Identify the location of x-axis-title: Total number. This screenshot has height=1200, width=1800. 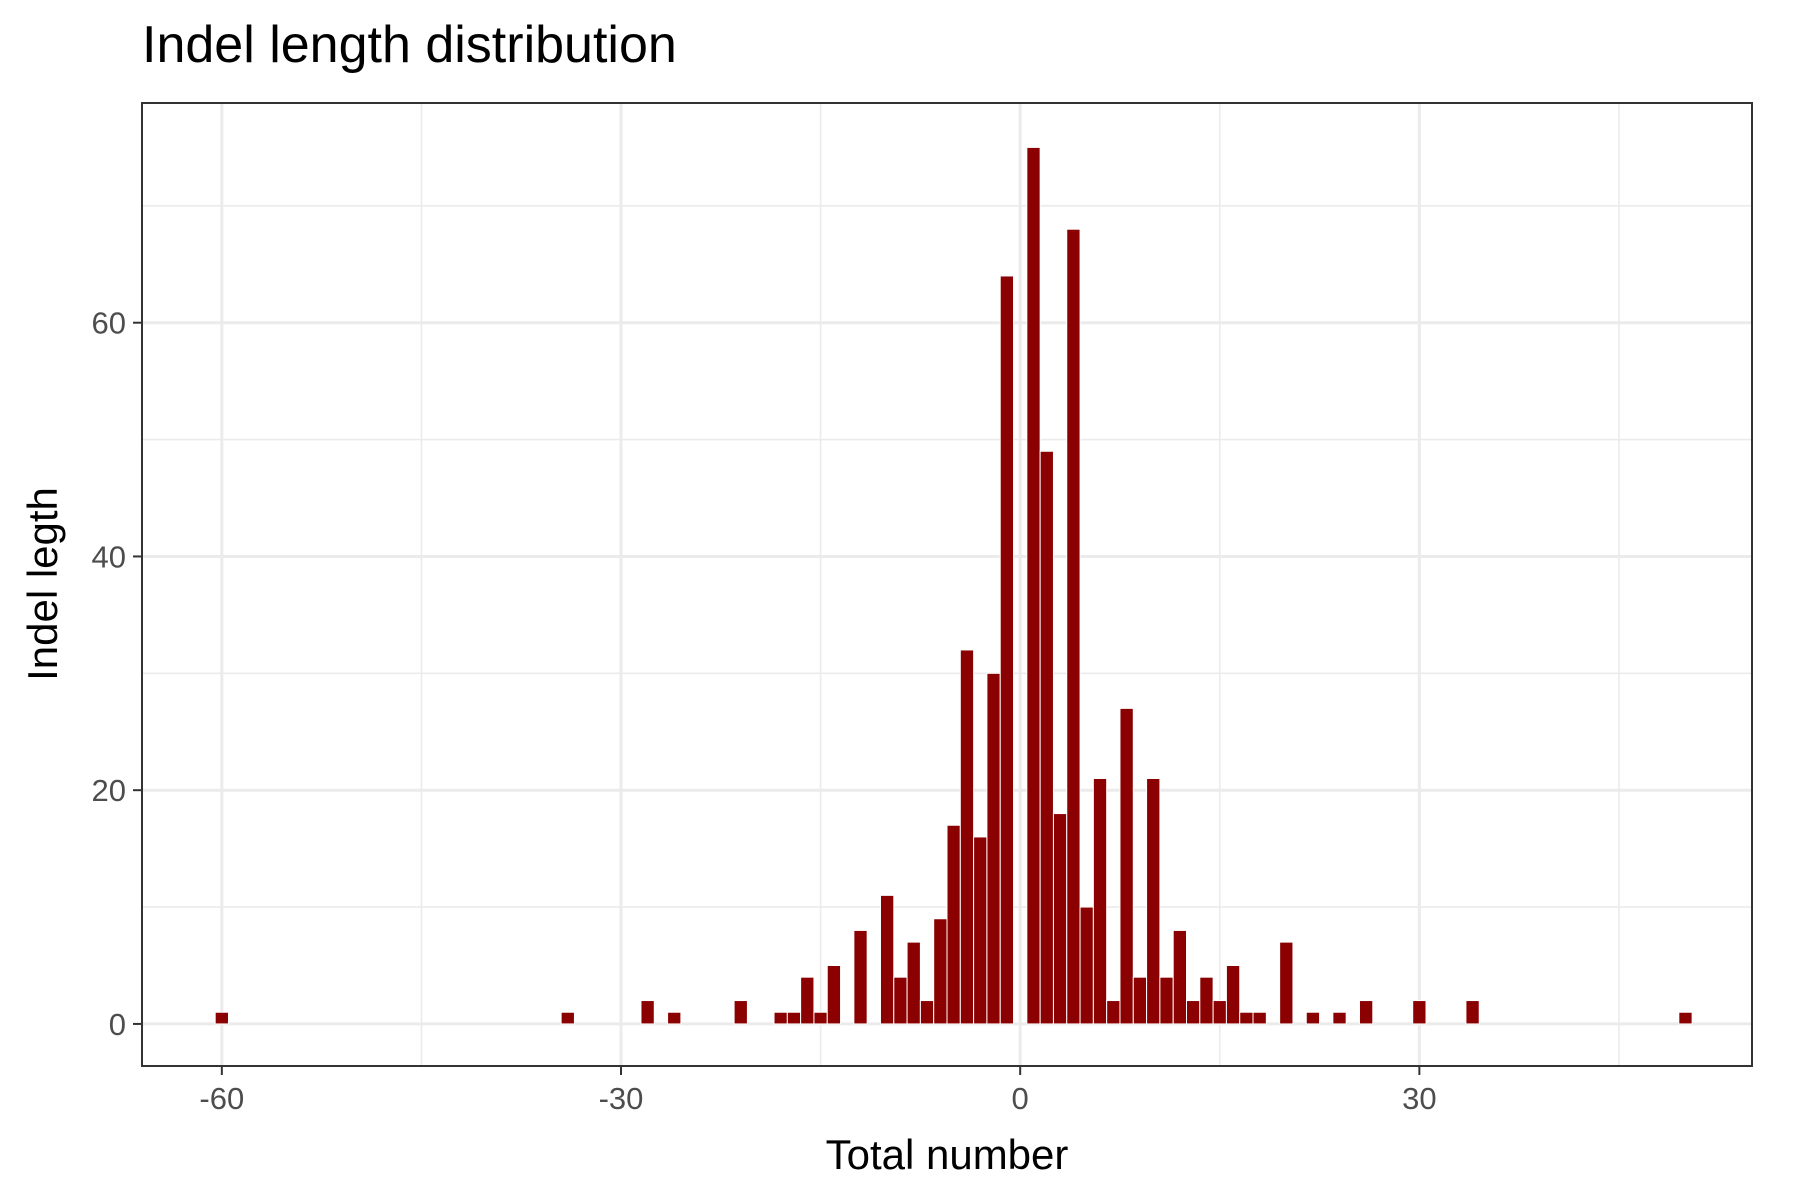
(947, 1154).